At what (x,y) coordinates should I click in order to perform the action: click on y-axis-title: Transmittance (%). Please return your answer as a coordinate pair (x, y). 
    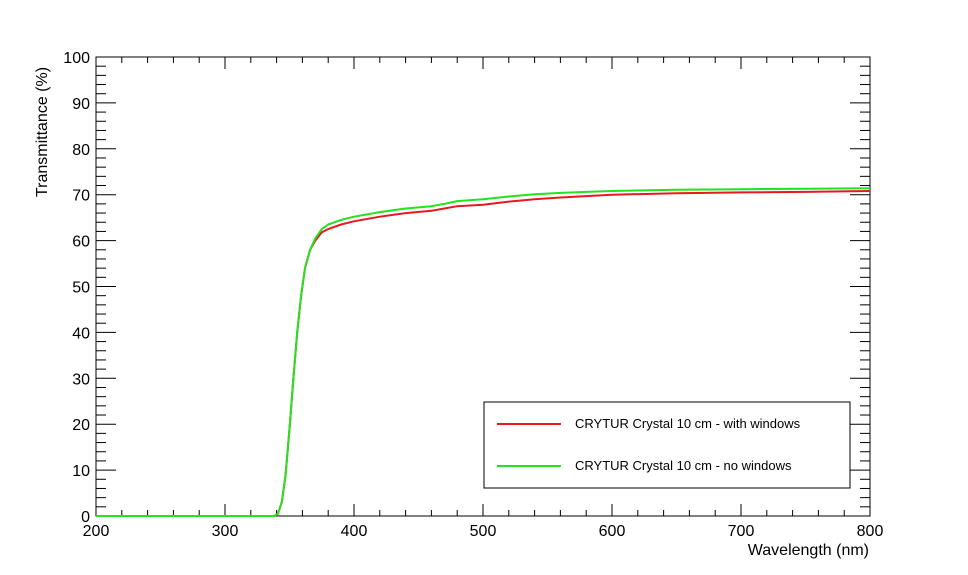
    Looking at the image, I should click on (42, 132).